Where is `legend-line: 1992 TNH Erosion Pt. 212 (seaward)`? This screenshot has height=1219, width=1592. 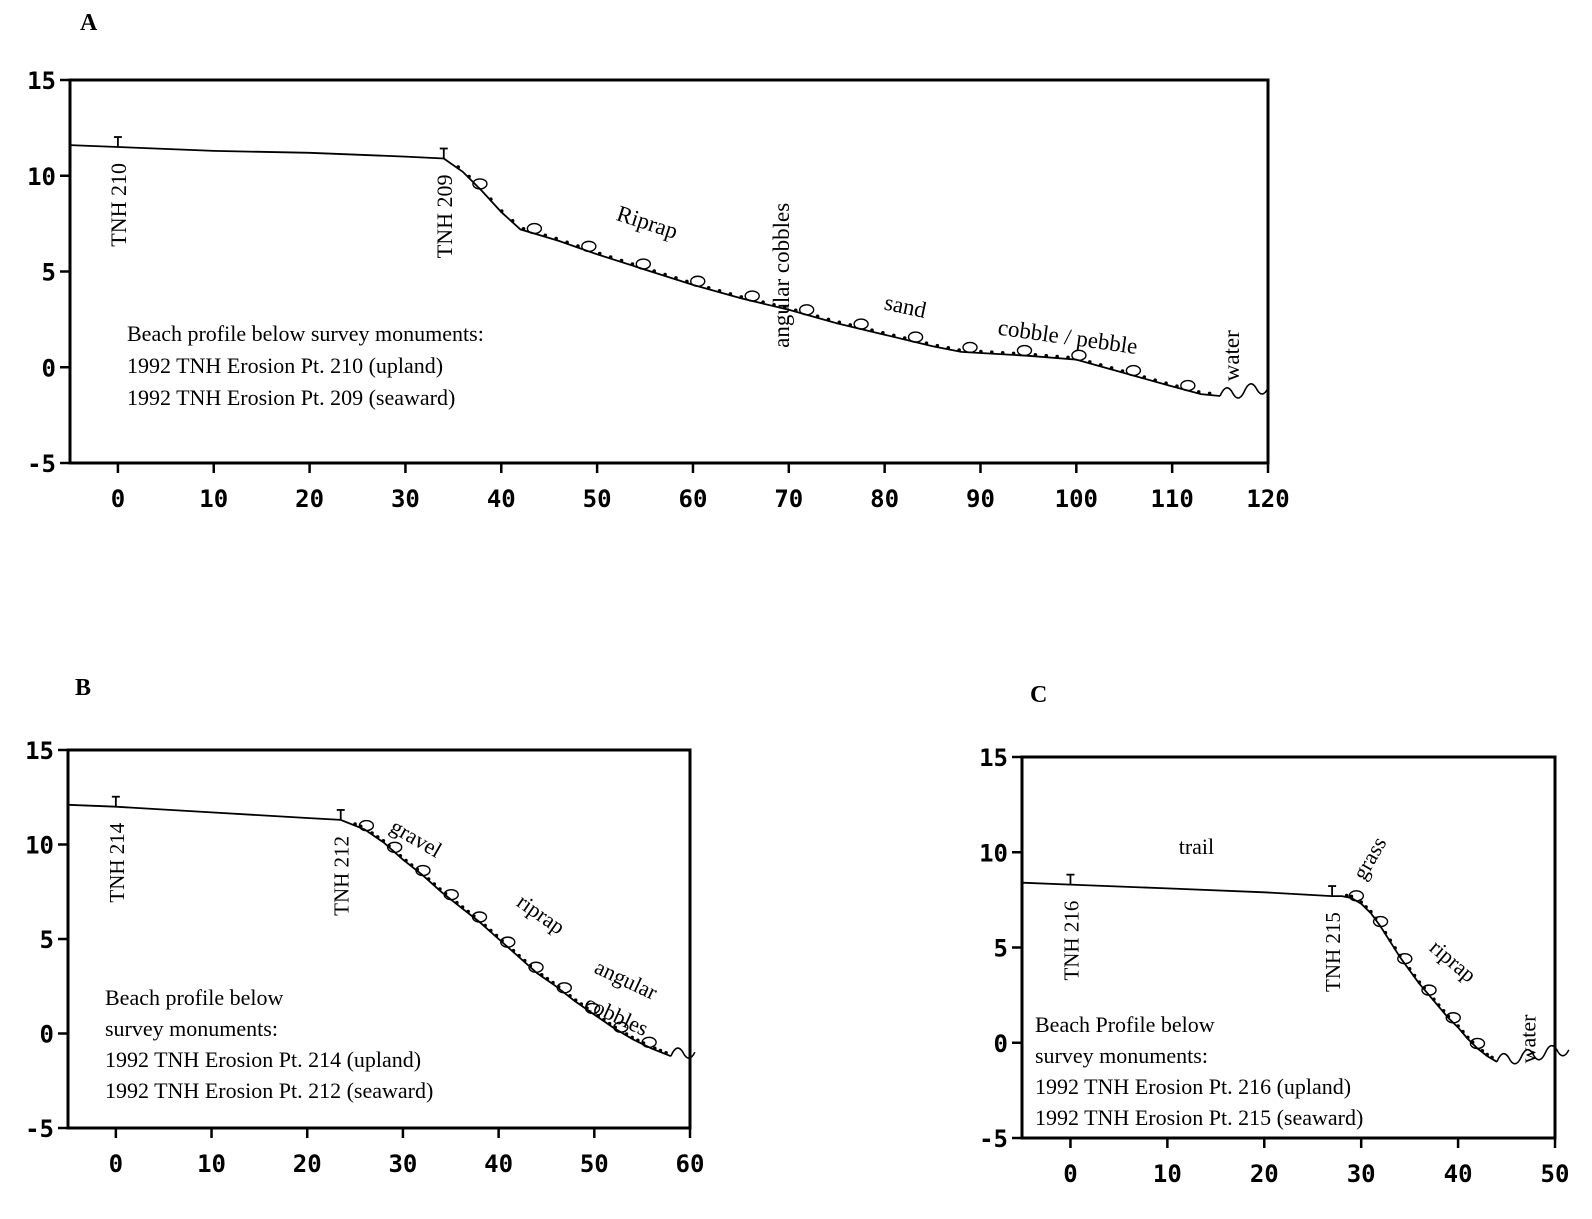
legend-line: 1992 TNH Erosion Pt. 212 (seaward) is located at coordinates (269, 1090).